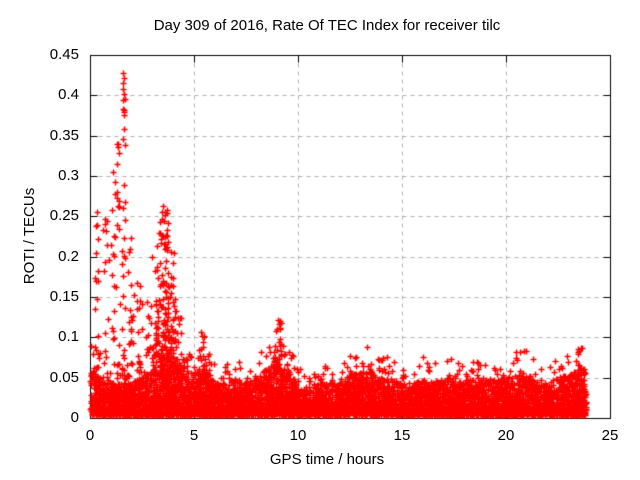 This screenshot has height=480, width=640. I want to click on x-tick-label: 20, so click(506, 435).